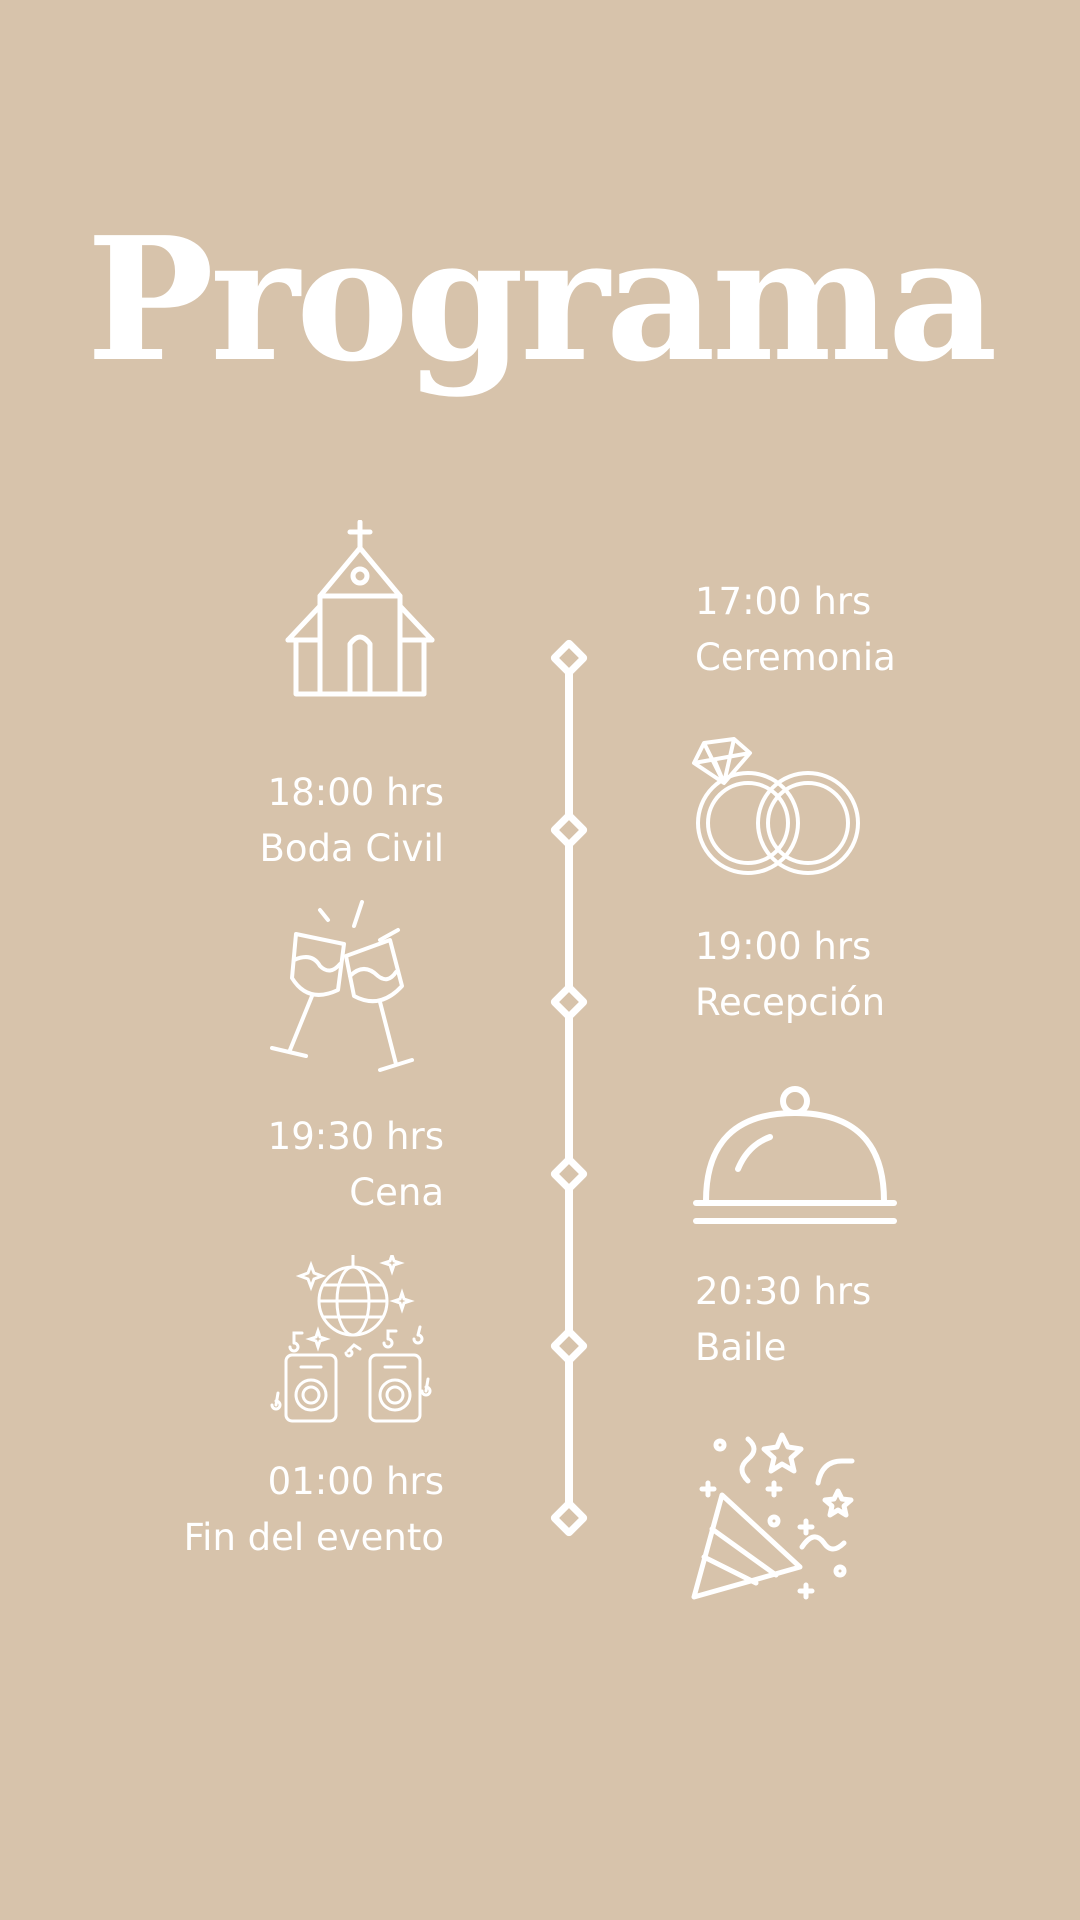 This screenshot has width=1080, height=1920. I want to click on event-time: 17:00 hrs, so click(783, 601).